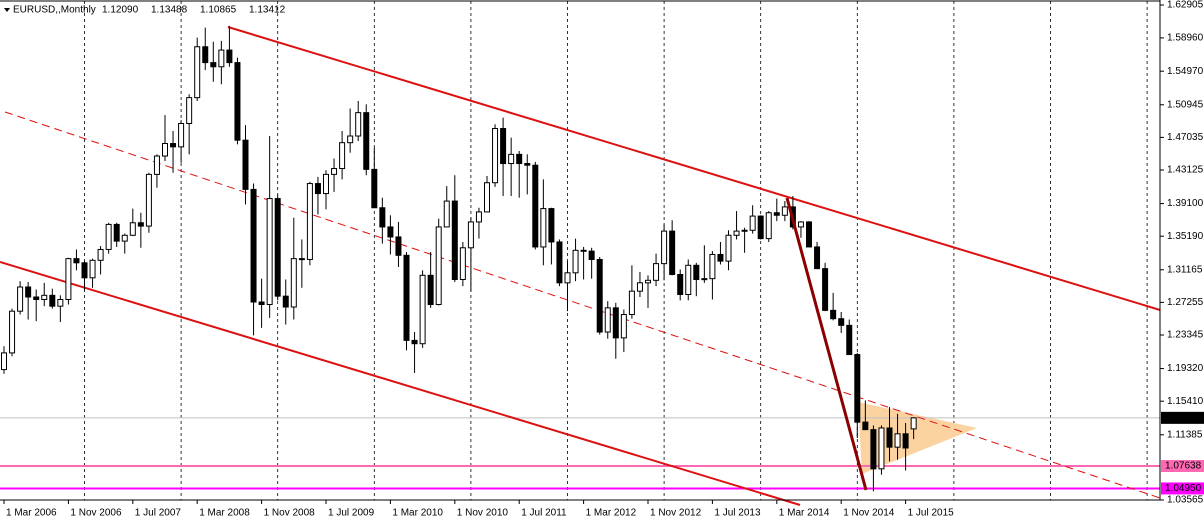 This screenshot has width=1204, height=522. What do you see at coordinates (1185, 401) in the screenshot?
I see `y-tick-label: 1.15410` at bounding box center [1185, 401].